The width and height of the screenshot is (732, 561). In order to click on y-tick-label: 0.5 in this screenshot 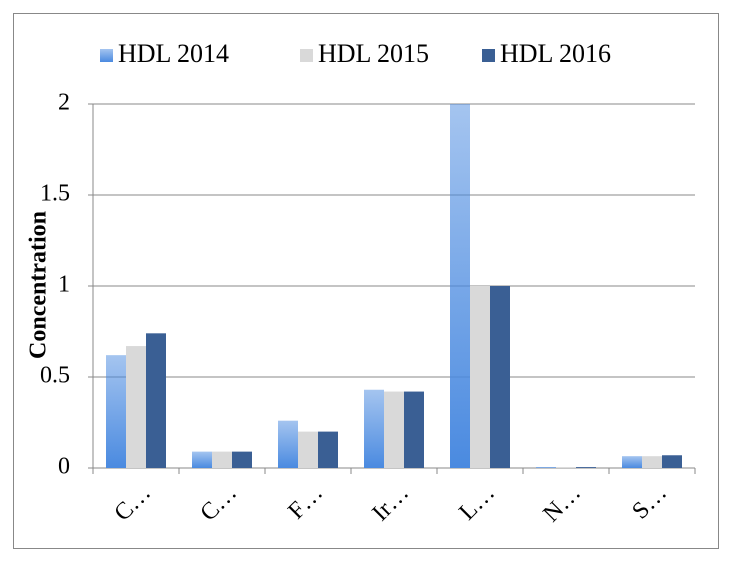, I will do `click(55, 376)`.